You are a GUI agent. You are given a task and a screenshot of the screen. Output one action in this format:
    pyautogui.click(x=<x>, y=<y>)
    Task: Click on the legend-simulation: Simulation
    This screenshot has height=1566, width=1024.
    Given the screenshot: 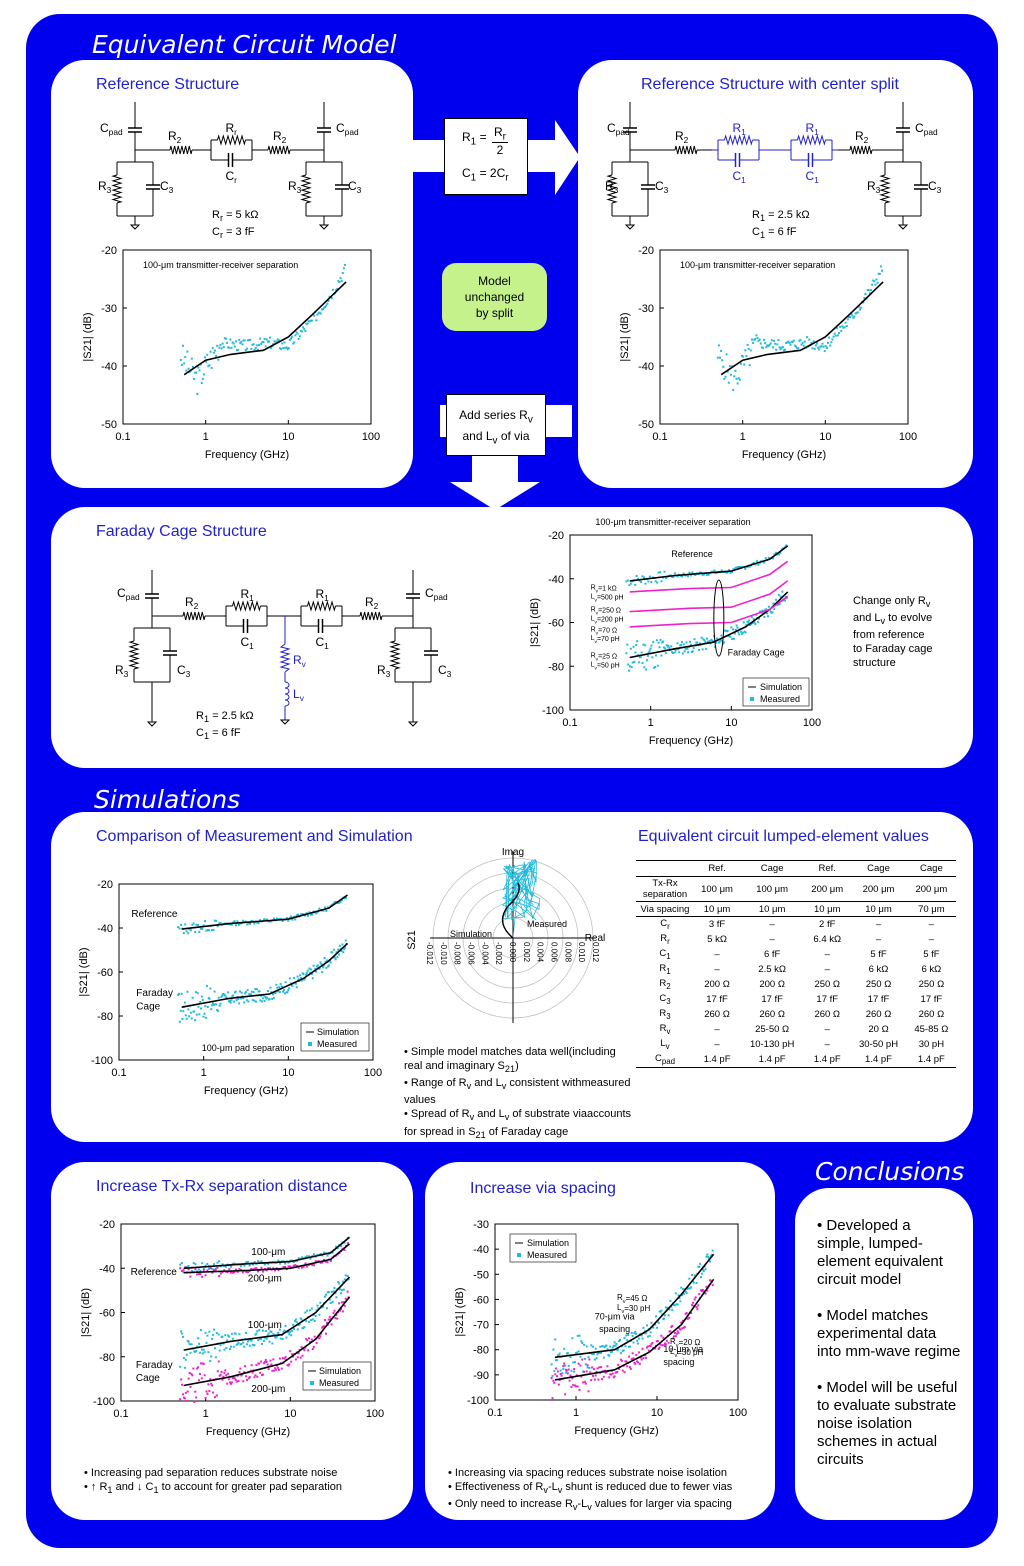 What is the action you would take?
    pyautogui.click(x=338, y=1032)
    